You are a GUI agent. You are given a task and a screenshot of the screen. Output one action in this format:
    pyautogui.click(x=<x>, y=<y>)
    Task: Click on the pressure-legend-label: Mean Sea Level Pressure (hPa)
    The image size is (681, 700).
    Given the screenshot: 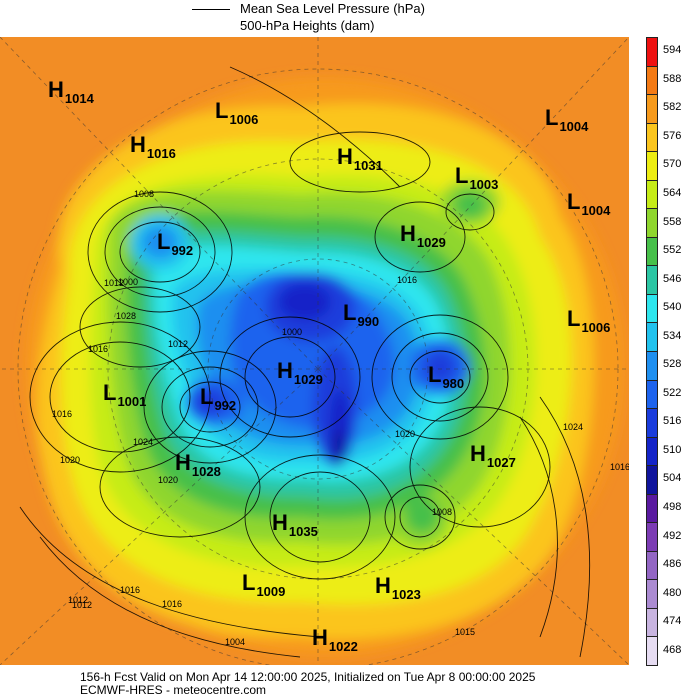 What is the action you would take?
    pyautogui.click(x=332, y=8)
    